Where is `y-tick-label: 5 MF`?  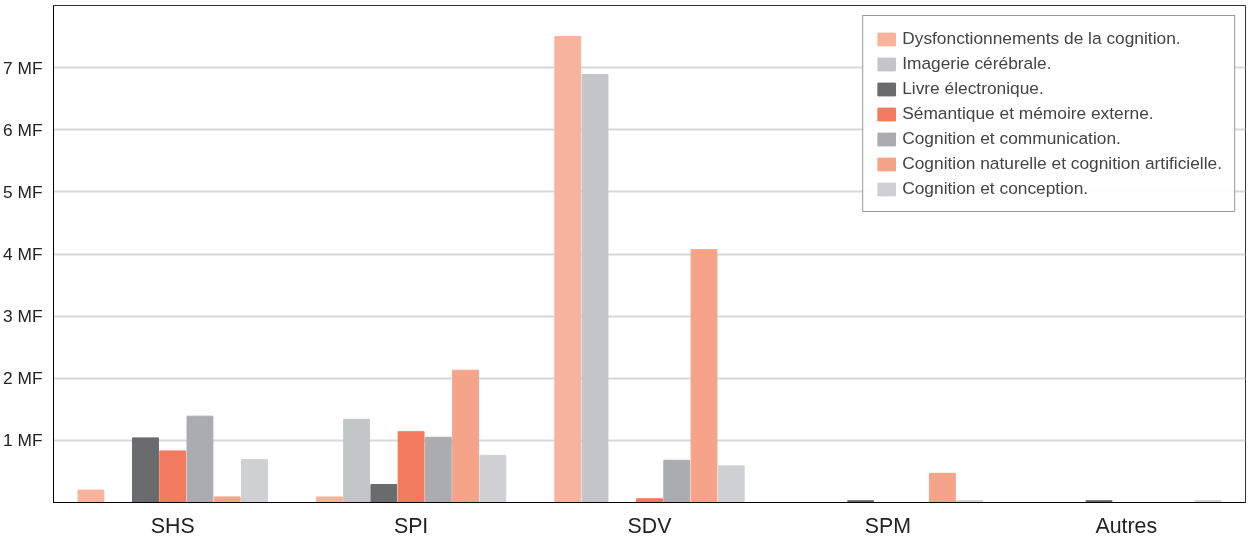 y-tick-label: 5 MF is located at coordinates (23, 191).